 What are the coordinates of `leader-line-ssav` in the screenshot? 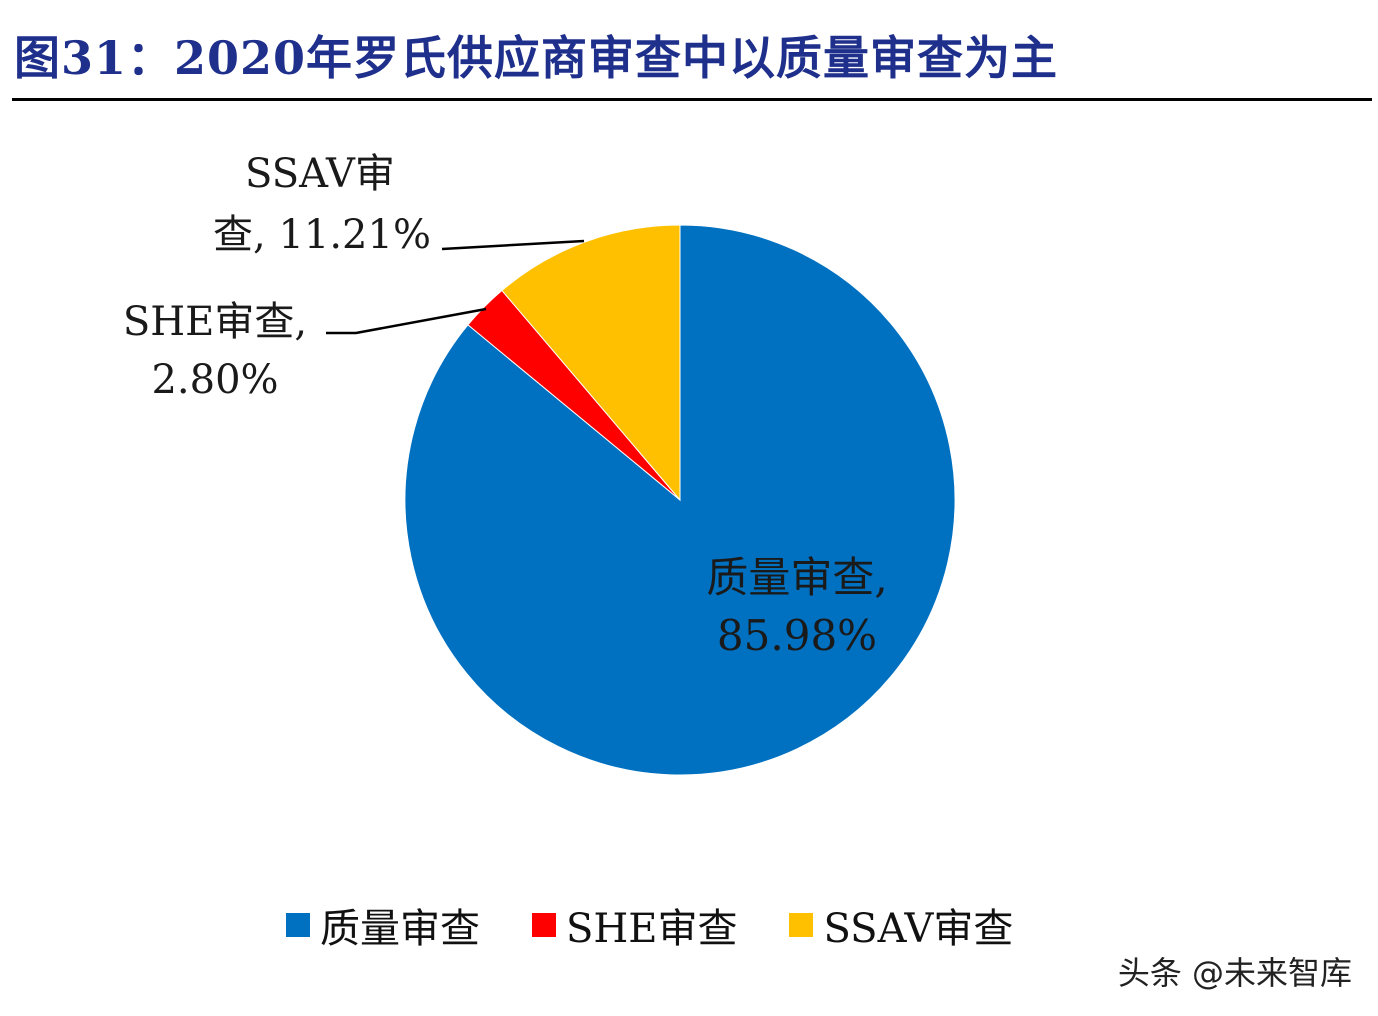 It's located at (513, 245).